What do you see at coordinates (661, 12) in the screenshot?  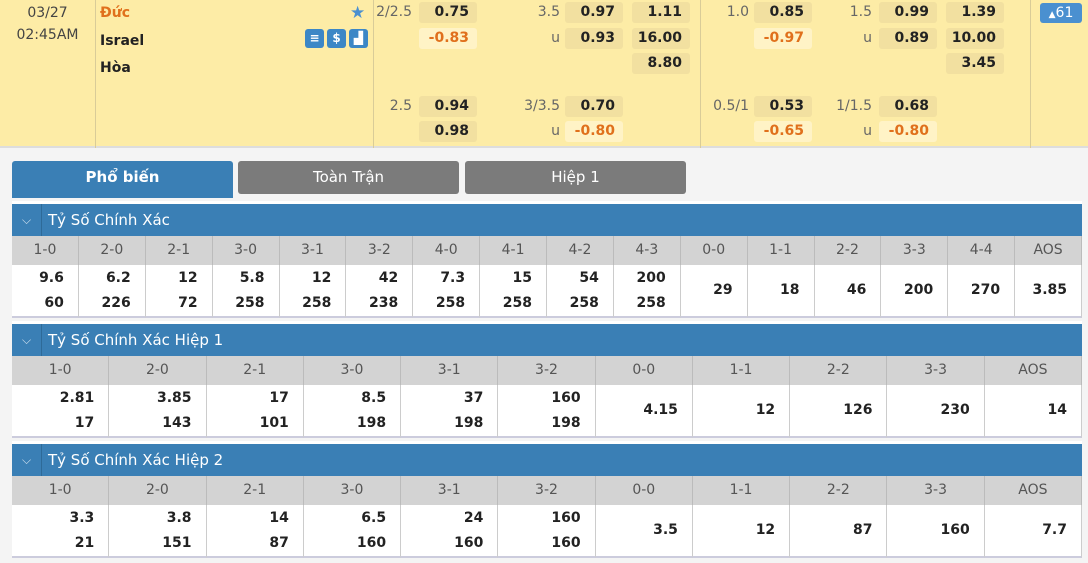 I see `odds-button: 1.11` at bounding box center [661, 12].